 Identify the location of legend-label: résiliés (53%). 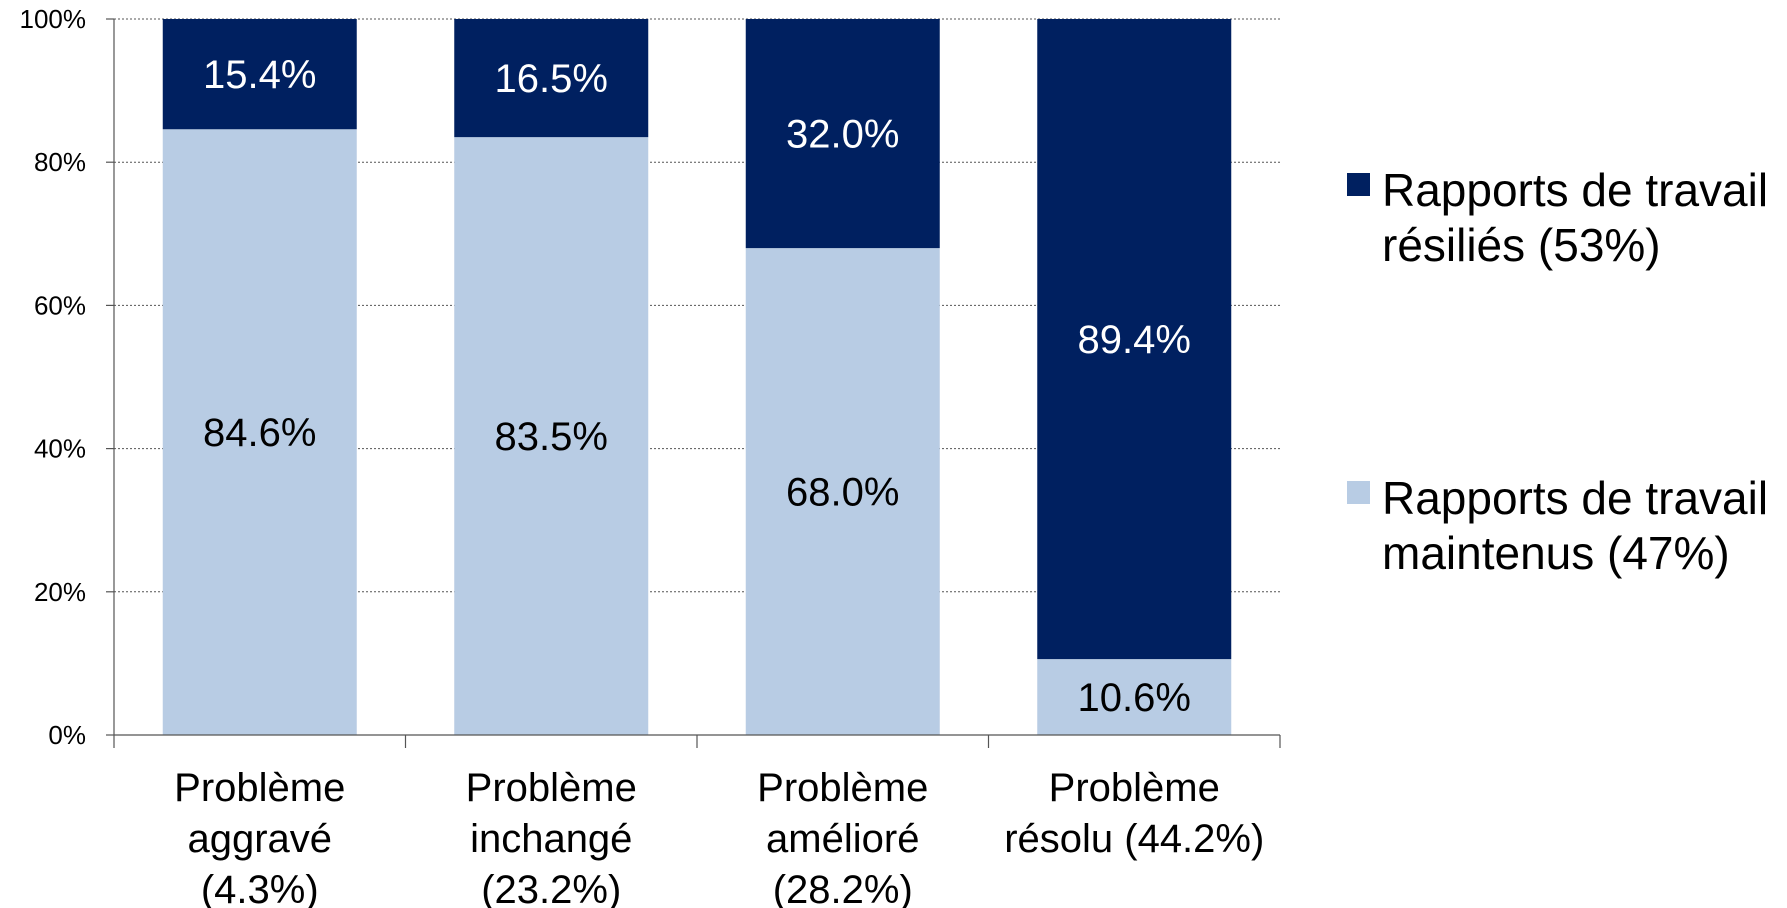
(1521, 245).